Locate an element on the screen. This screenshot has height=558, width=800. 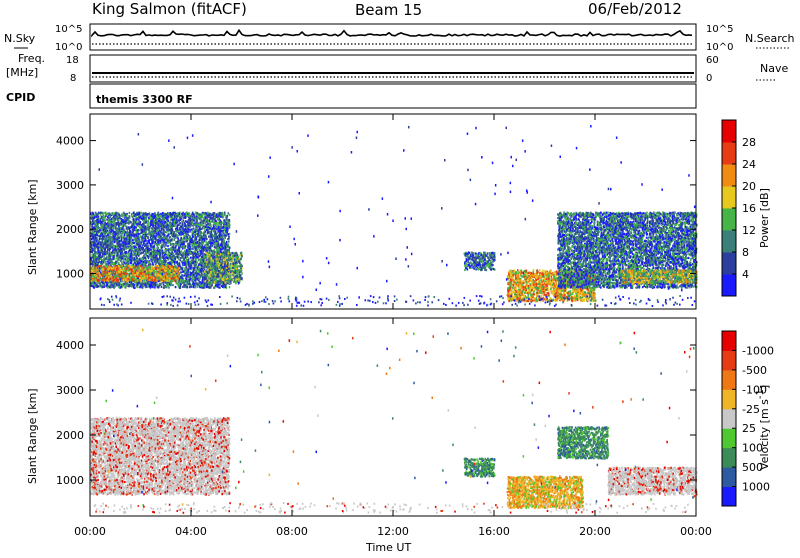
station-title: King Salmon (fitACF) is located at coordinates (169, 9).